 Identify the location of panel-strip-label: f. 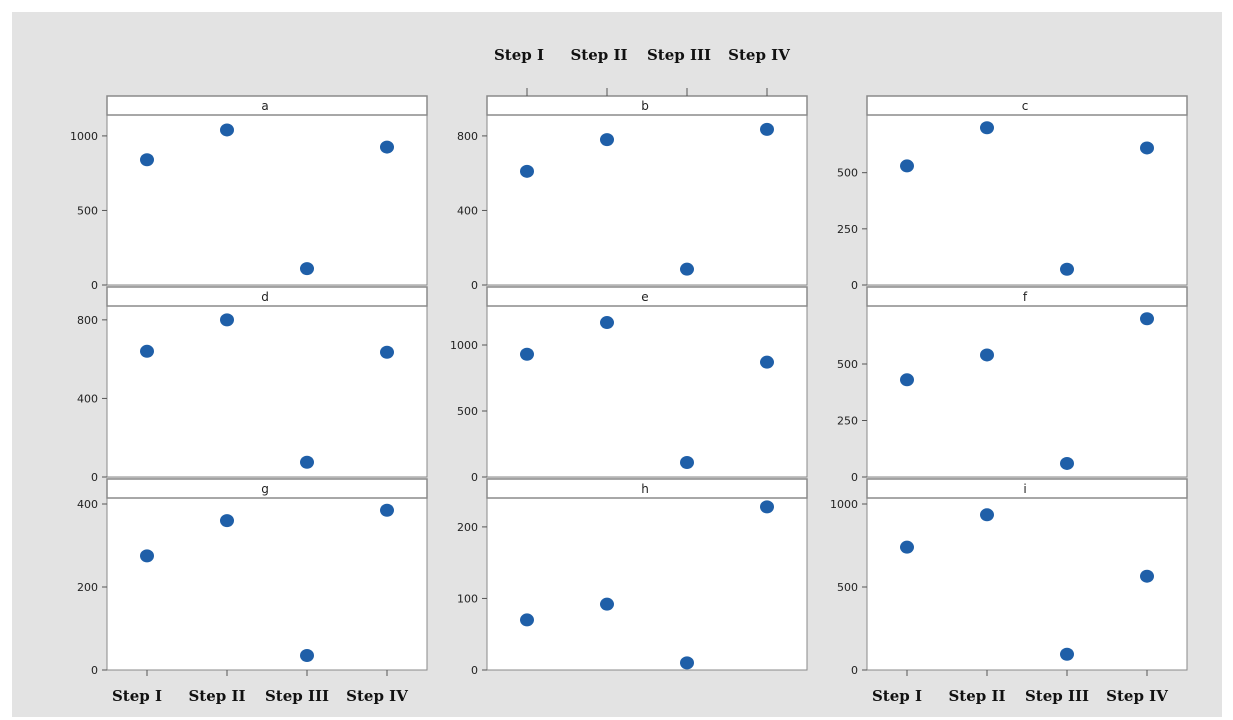
(1025, 297).